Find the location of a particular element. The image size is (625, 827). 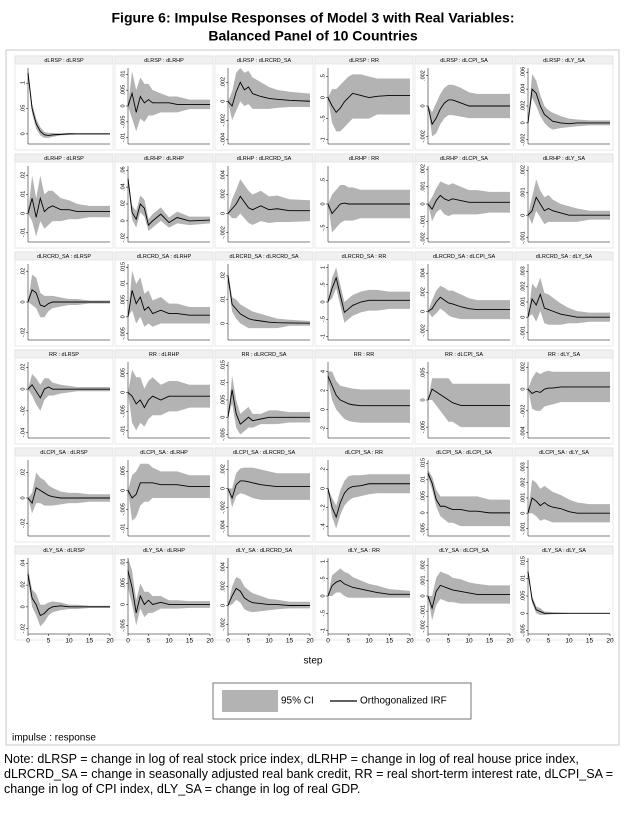

panel-title: RR : dLY_SA is located at coordinates (564, 355).